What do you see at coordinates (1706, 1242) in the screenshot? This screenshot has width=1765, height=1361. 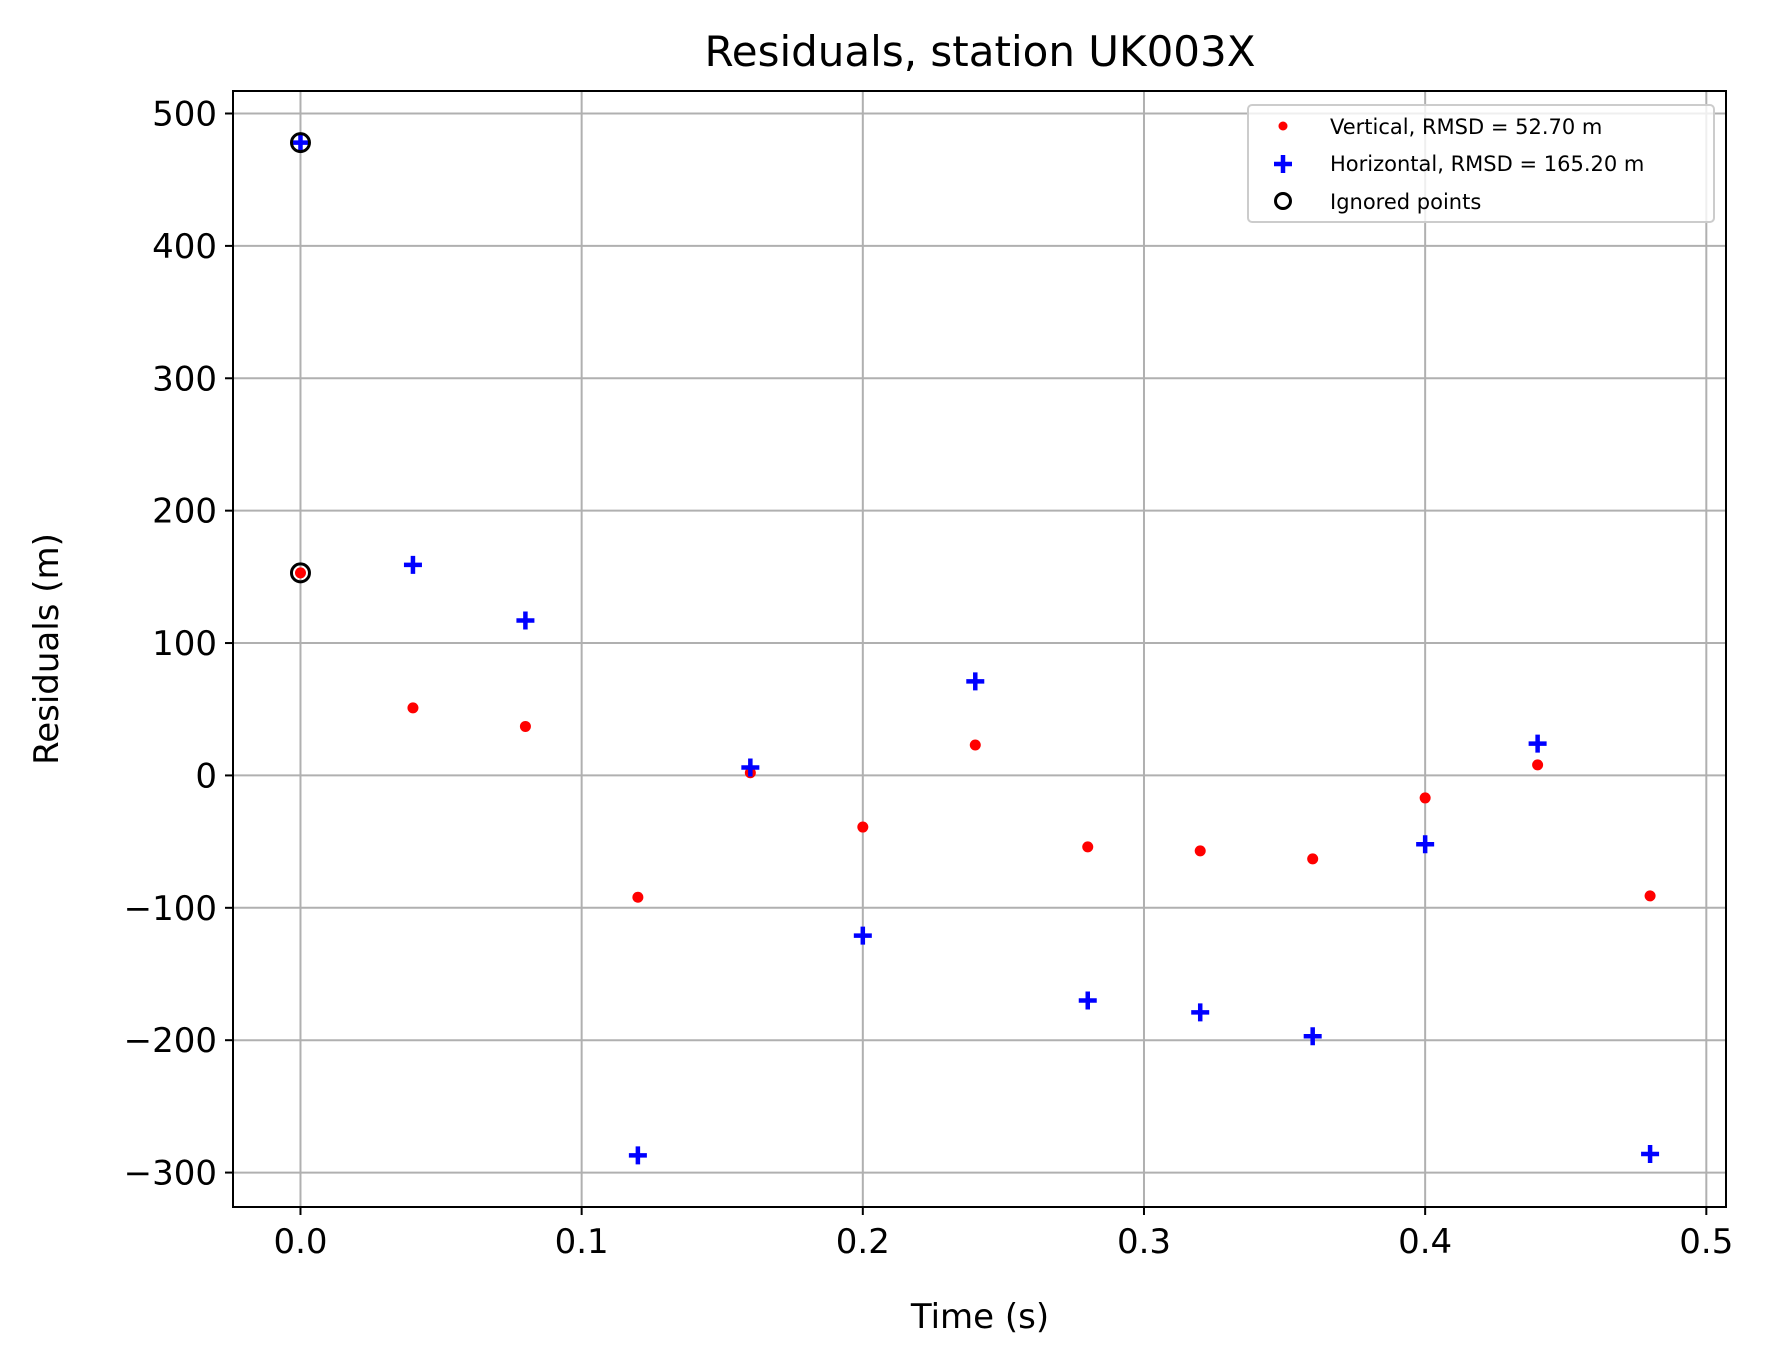 I see `x-tick-label: 0.5` at bounding box center [1706, 1242].